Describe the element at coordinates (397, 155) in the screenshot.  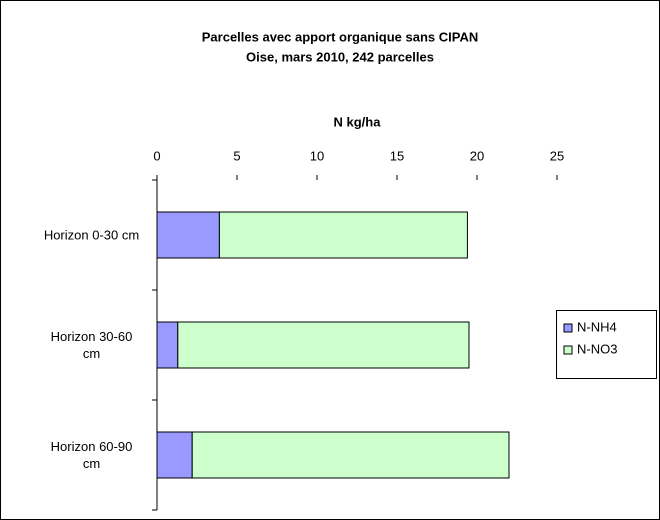
I see `x-tick-label: 15` at that location.